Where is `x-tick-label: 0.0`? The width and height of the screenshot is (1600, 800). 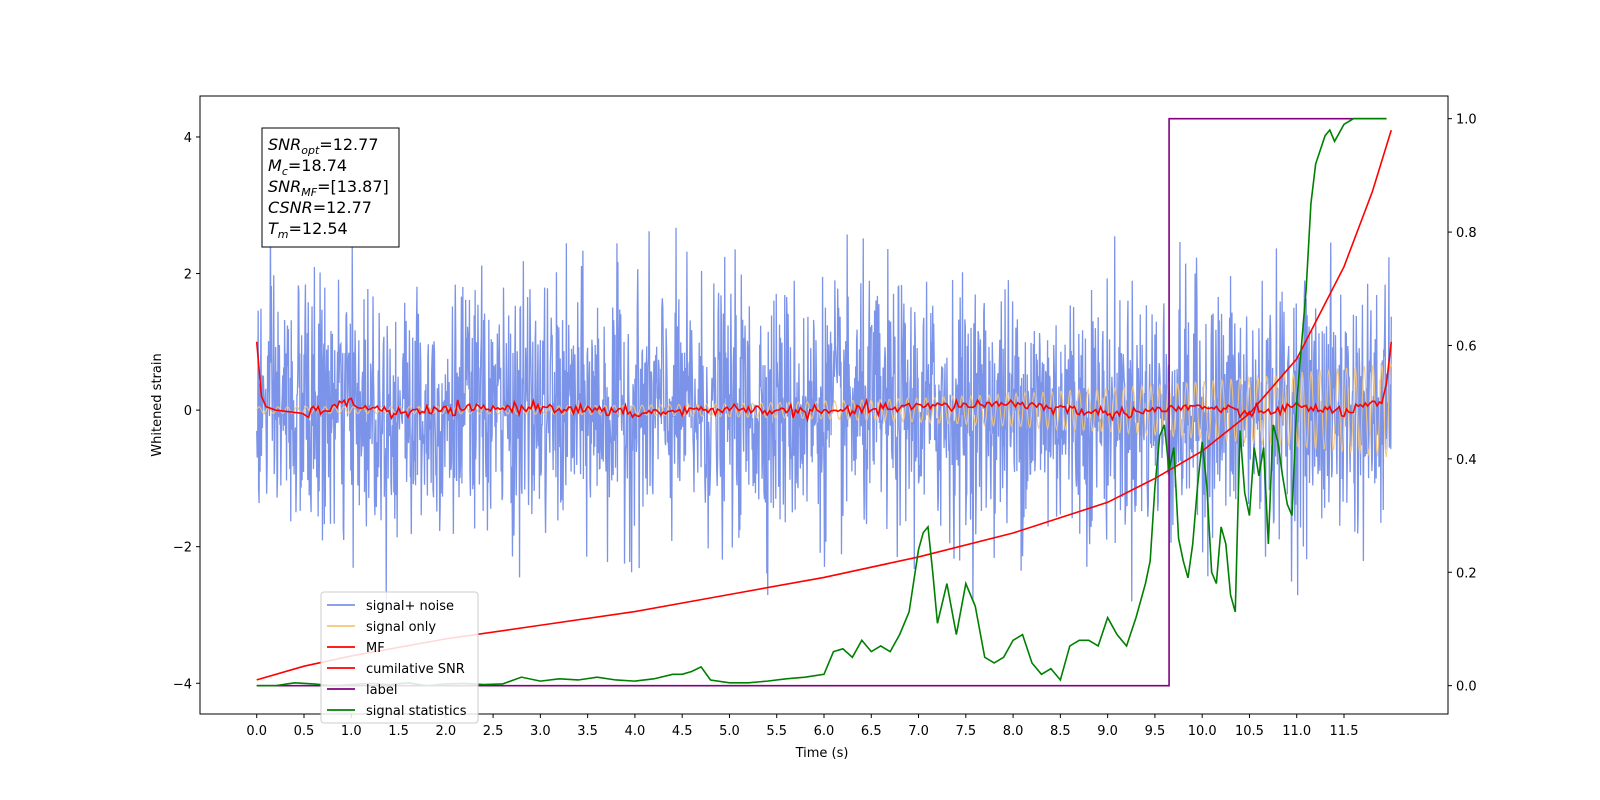
x-tick-label: 0.0 is located at coordinates (256, 731).